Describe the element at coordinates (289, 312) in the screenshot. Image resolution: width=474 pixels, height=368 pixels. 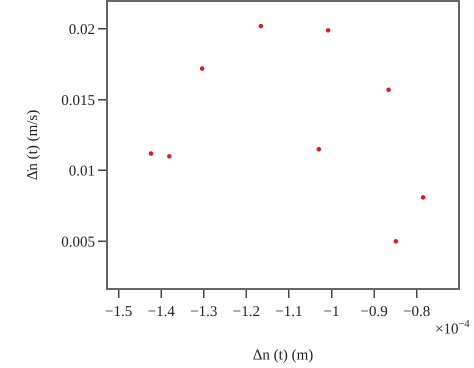
I see `x-tick-label: −1.1` at that location.